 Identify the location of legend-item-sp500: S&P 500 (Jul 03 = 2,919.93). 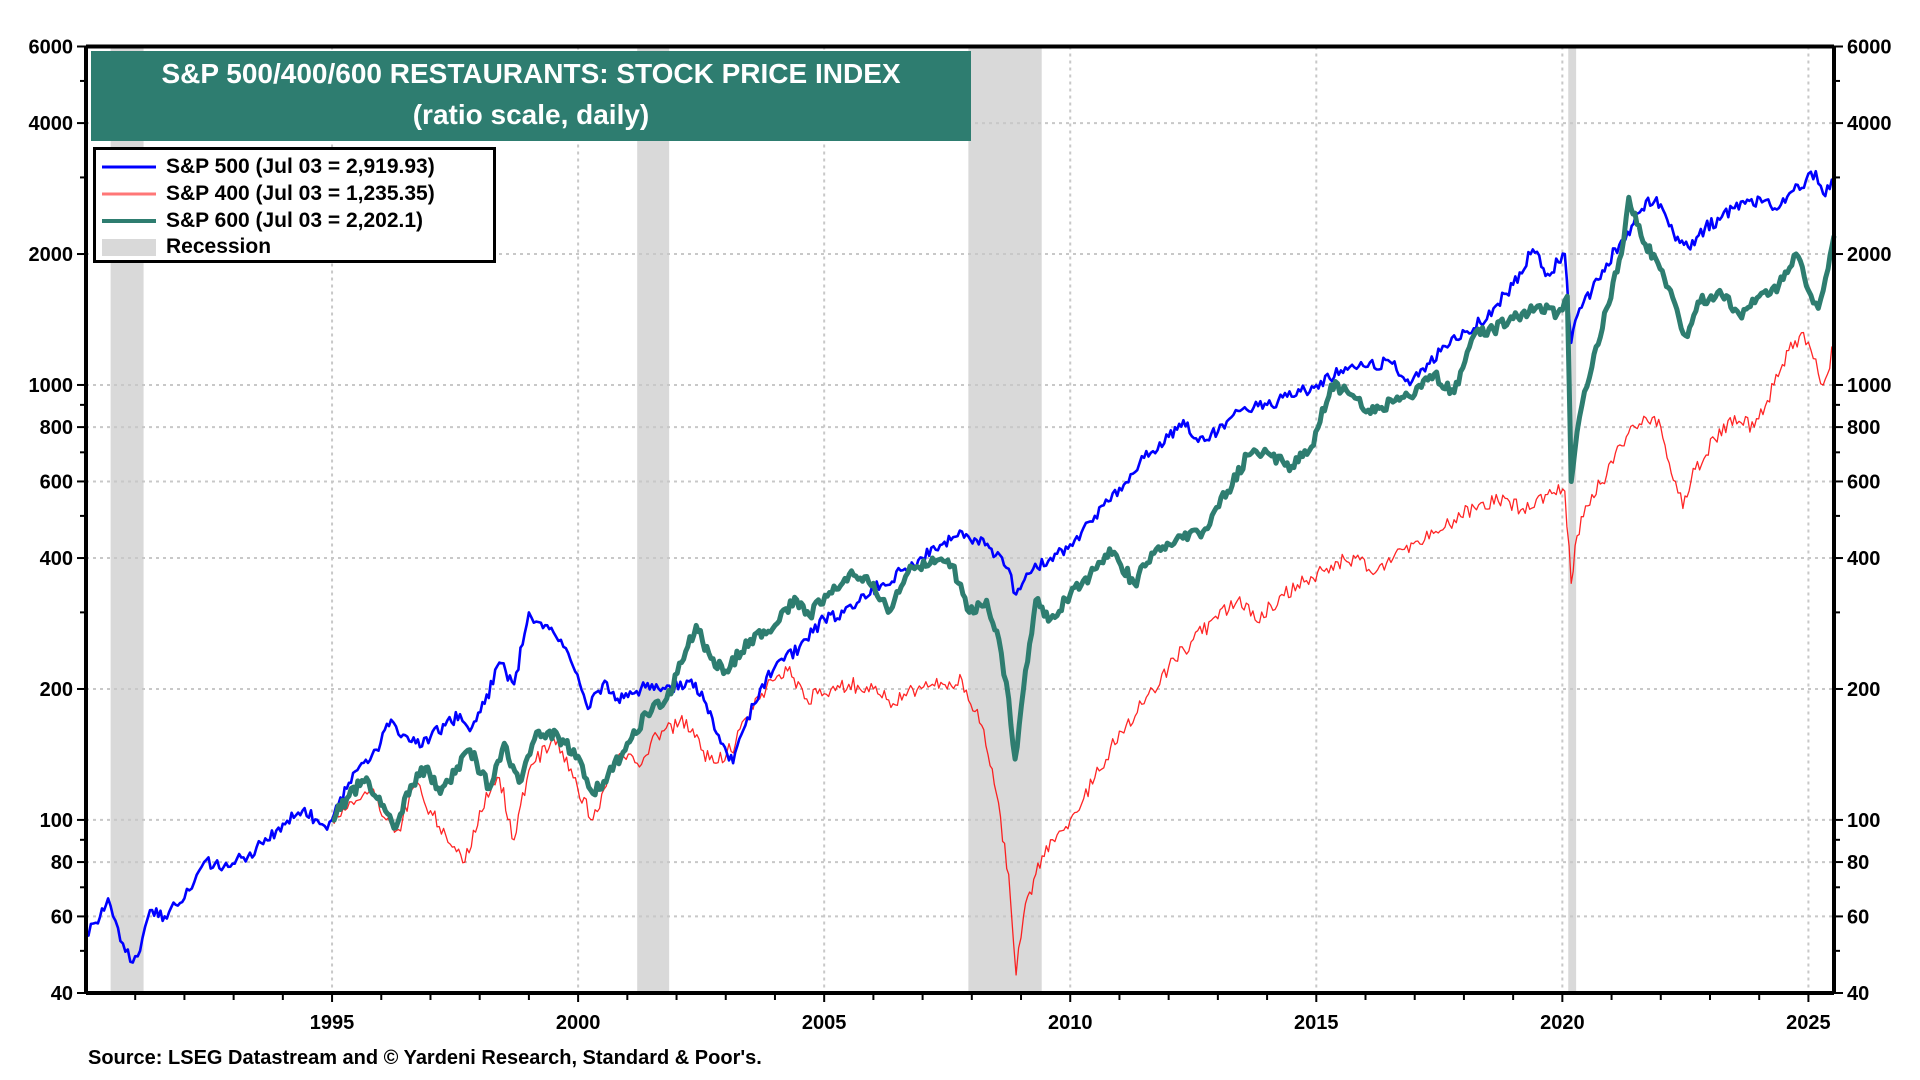
(268, 167).